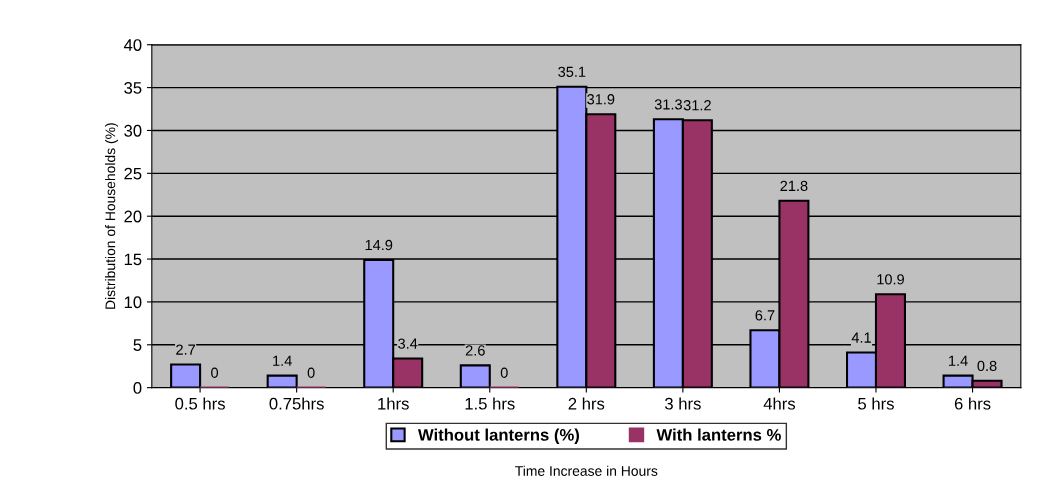  I want to click on x-tick-label: 6 hrs, so click(972, 403).